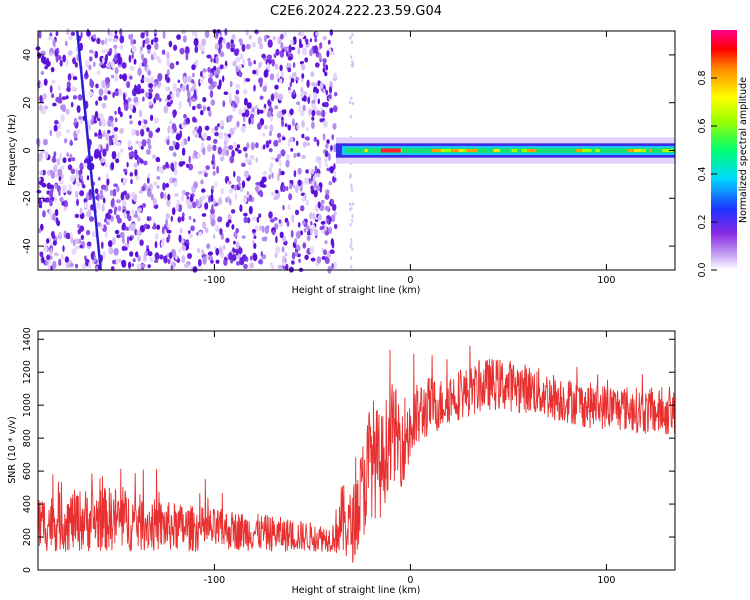 Image resolution: width=750 pixels, height=600 pixels. Describe the element at coordinates (743, 150) in the screenshot. I see `colorbar-label: Normalized spectral amplitude` at that location.